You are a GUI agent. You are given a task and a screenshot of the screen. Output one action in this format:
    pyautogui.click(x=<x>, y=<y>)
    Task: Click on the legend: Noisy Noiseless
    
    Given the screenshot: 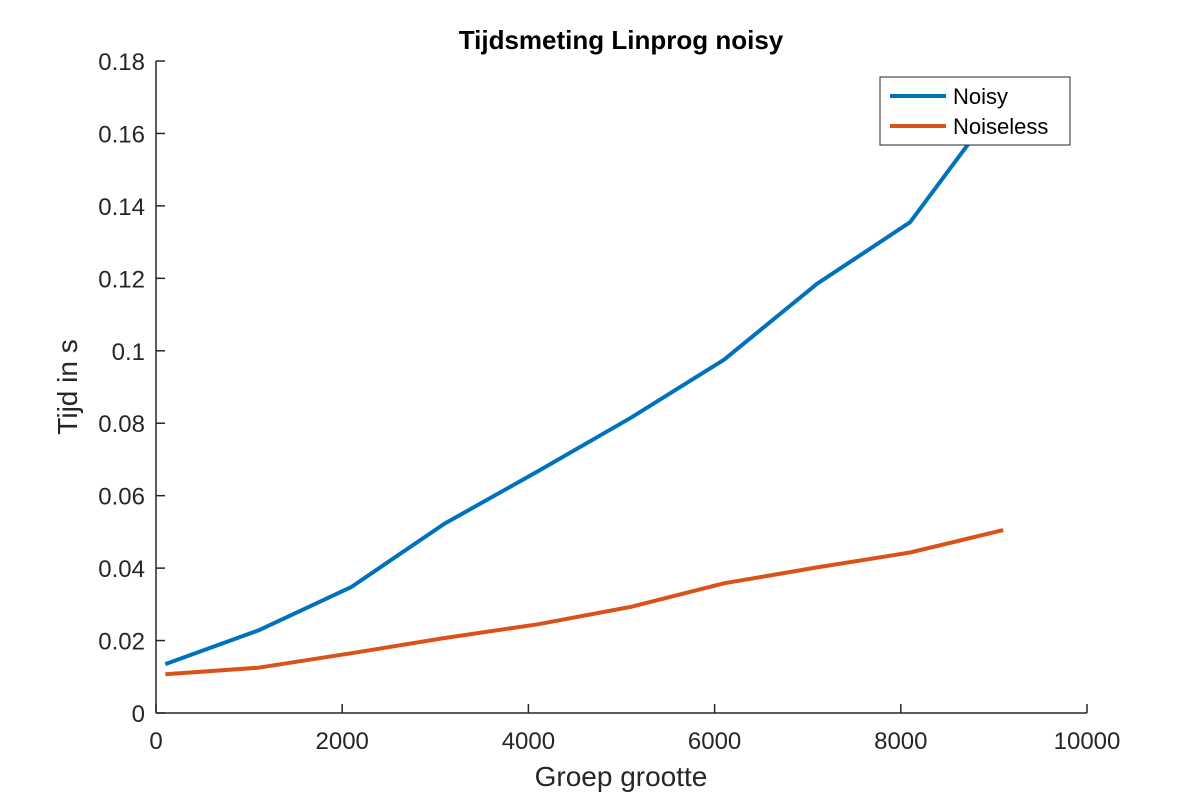 What is the action you would take?
    pyautogui.click(x=975, y=111)
    